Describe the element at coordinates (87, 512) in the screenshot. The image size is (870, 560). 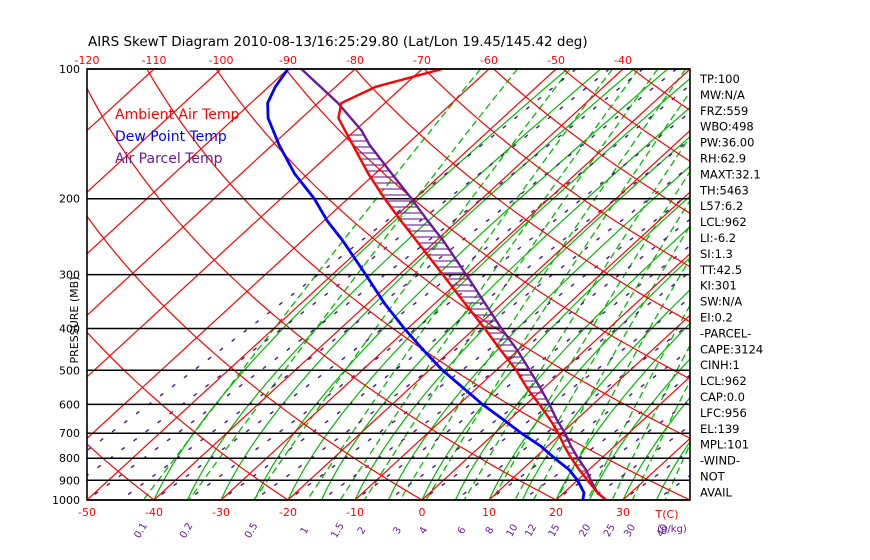
I see `bottom-temp-tick: -50` at that location.